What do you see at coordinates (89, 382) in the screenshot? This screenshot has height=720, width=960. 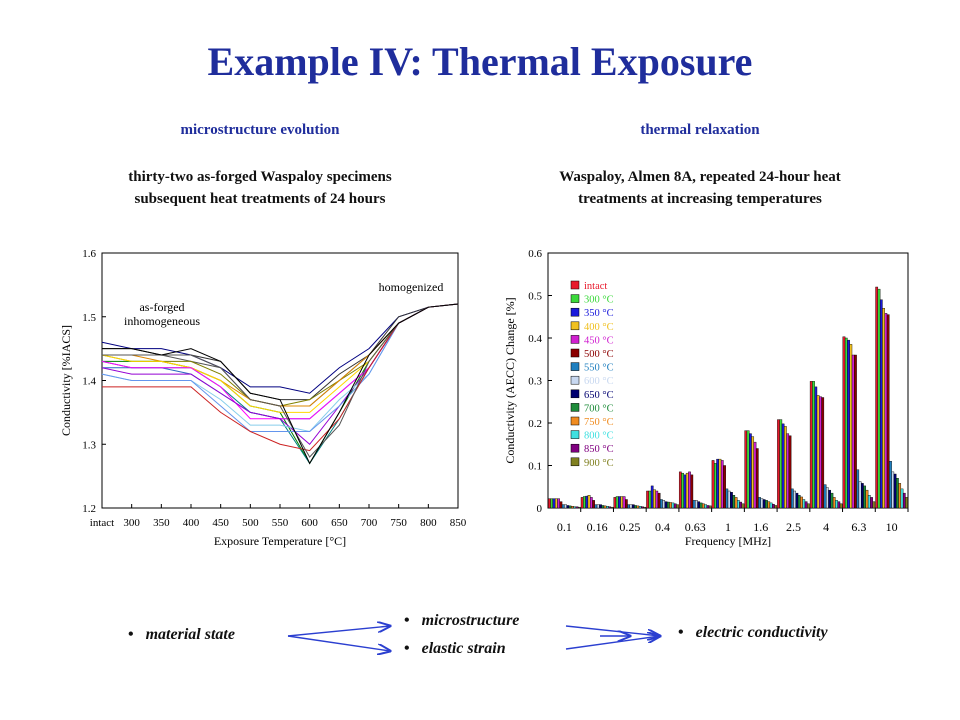 I see `y-tick-label: 1.4` at bounding box center [89, 382].